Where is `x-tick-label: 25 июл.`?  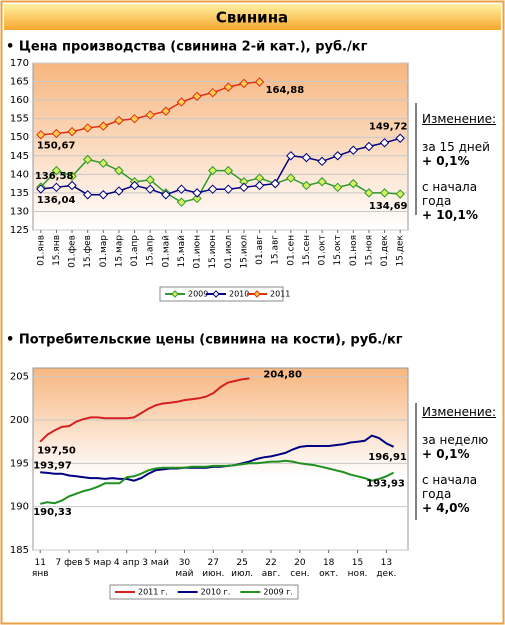 x-tick-label: 25 июл. is located at coordinates (242, 568).